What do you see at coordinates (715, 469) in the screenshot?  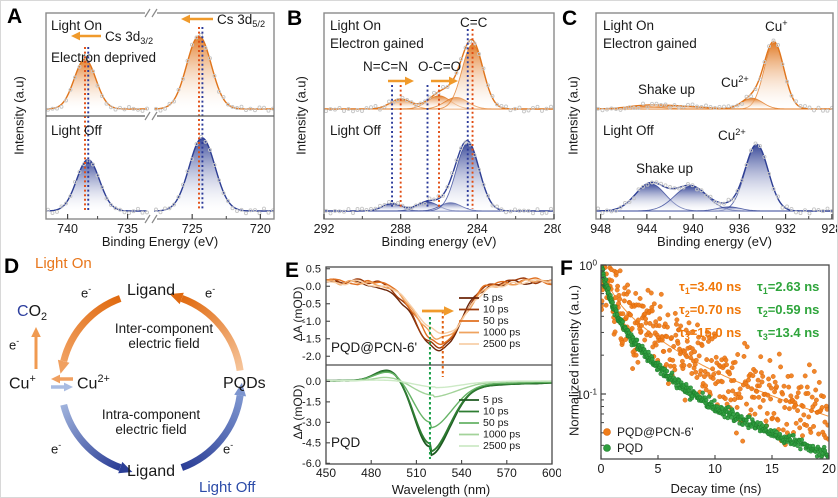 I see `x-tick-label: 10` at bounding box center [715, 469].